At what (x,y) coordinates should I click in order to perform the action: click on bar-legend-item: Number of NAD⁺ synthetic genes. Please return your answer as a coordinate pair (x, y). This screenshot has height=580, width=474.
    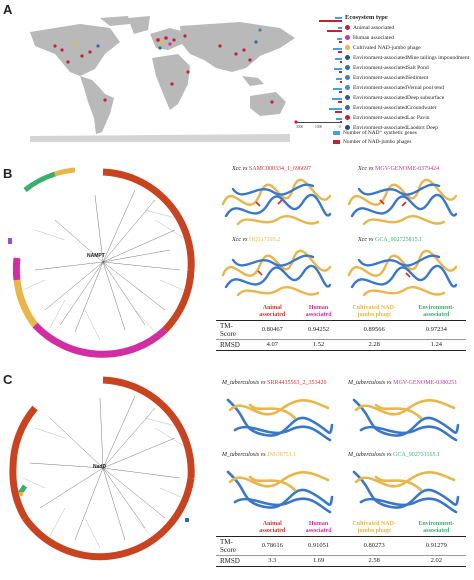
    Looking at the image, I should click on (375, 133).